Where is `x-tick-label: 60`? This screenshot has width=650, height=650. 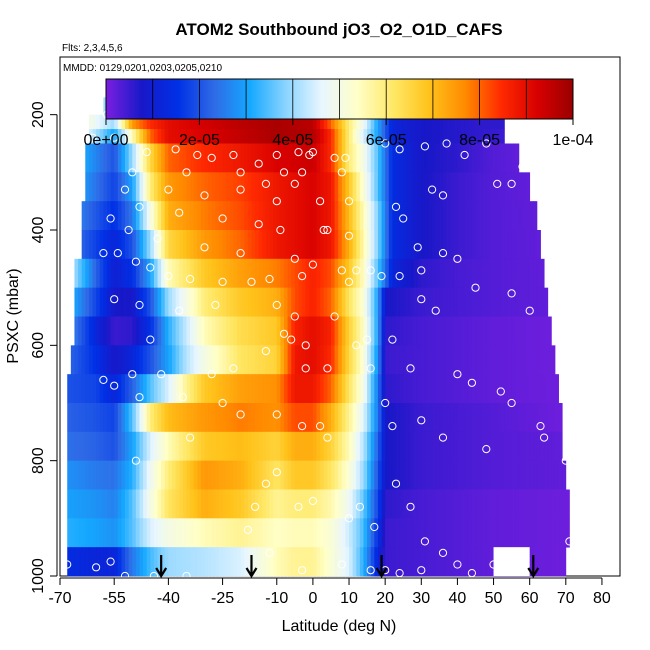 x-tick-label: 60 is located at coordinates (530, 598).